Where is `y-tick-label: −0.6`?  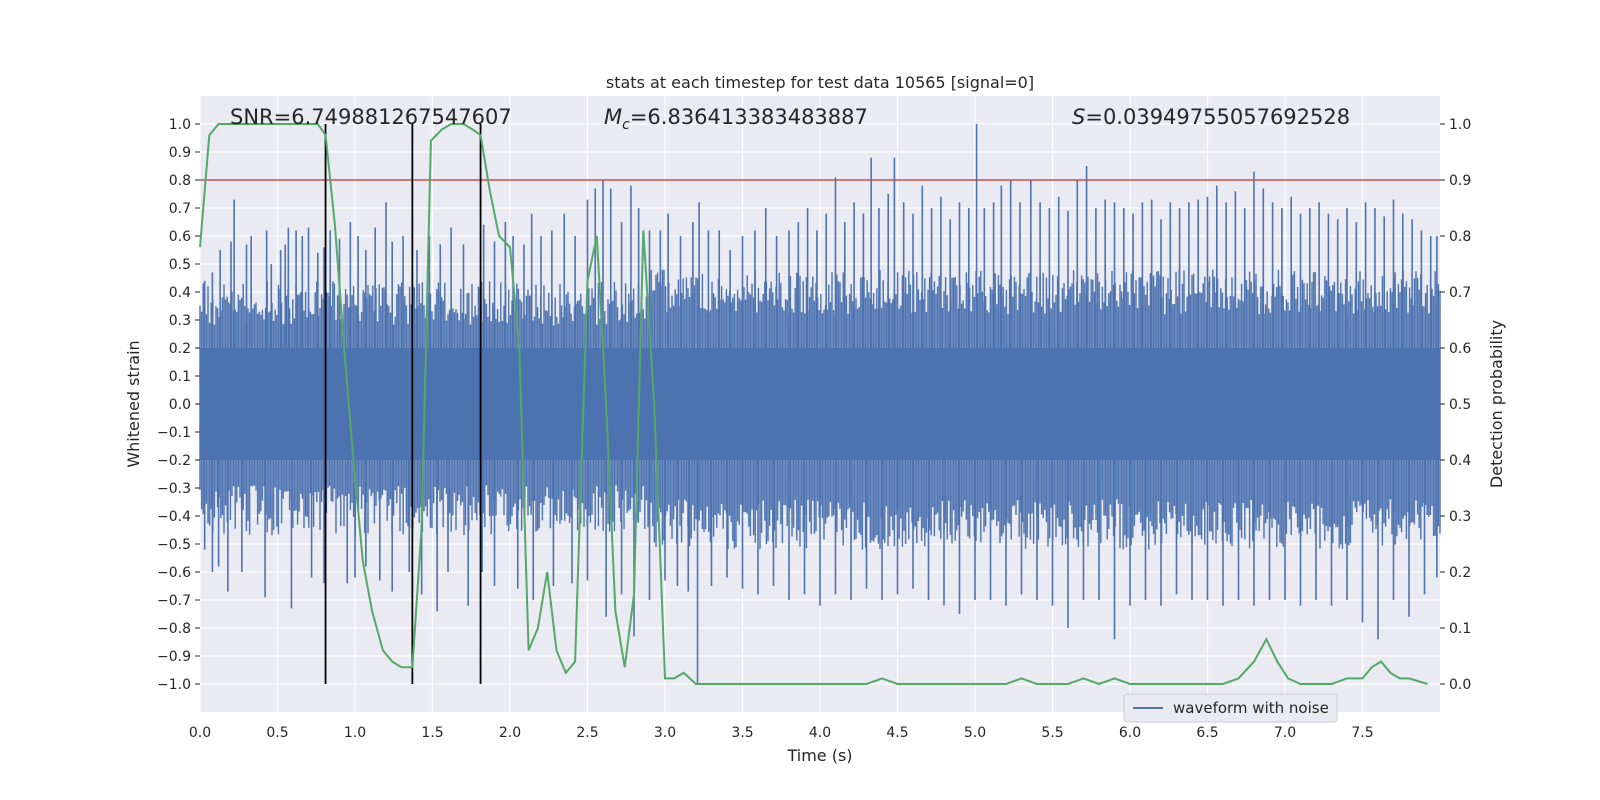
y-tick-label: −0.6 is located at coordinates (174, 573).